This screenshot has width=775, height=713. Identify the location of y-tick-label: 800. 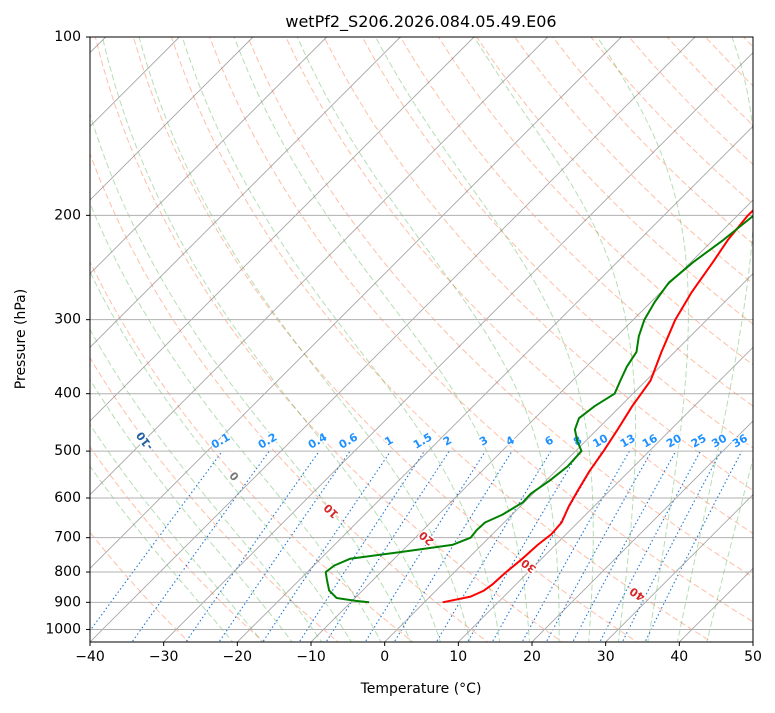
(67, 572).